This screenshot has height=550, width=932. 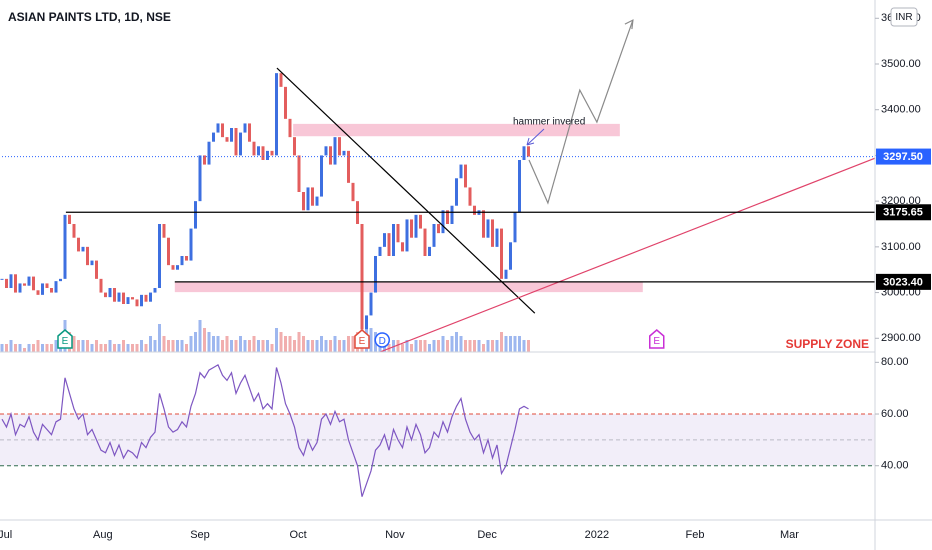 I want to click on level-label: 3175.65, so click(x=903, y=213).